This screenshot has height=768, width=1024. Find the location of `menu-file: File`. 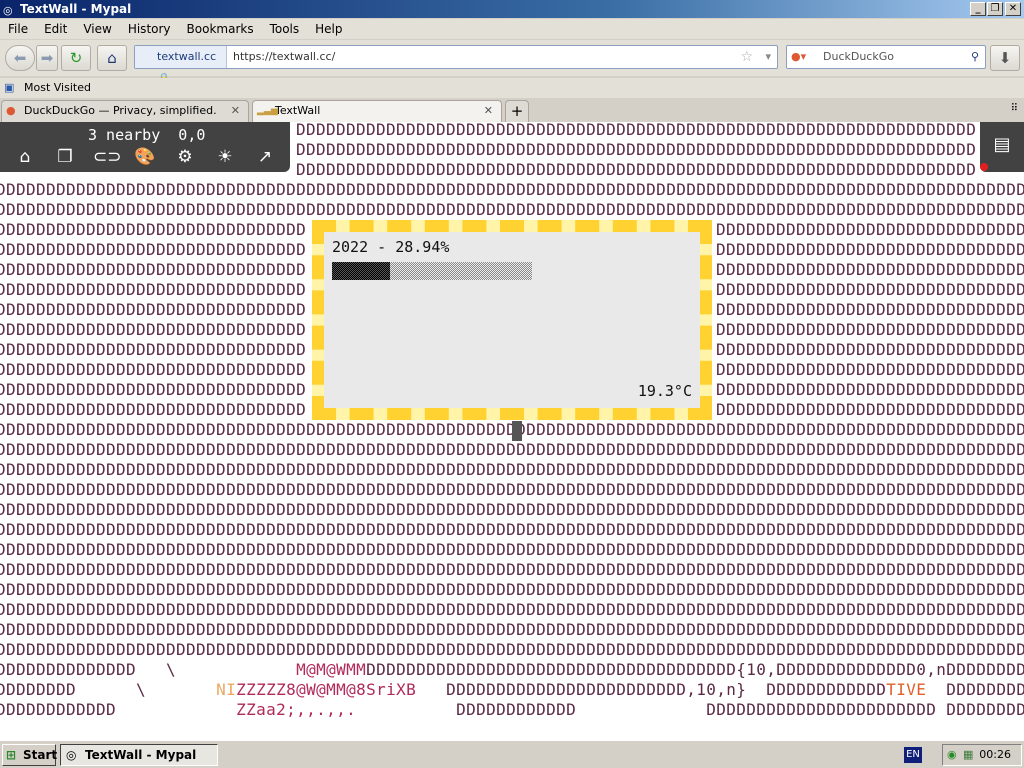

menu-file: File is located at coordinates (18, 29).